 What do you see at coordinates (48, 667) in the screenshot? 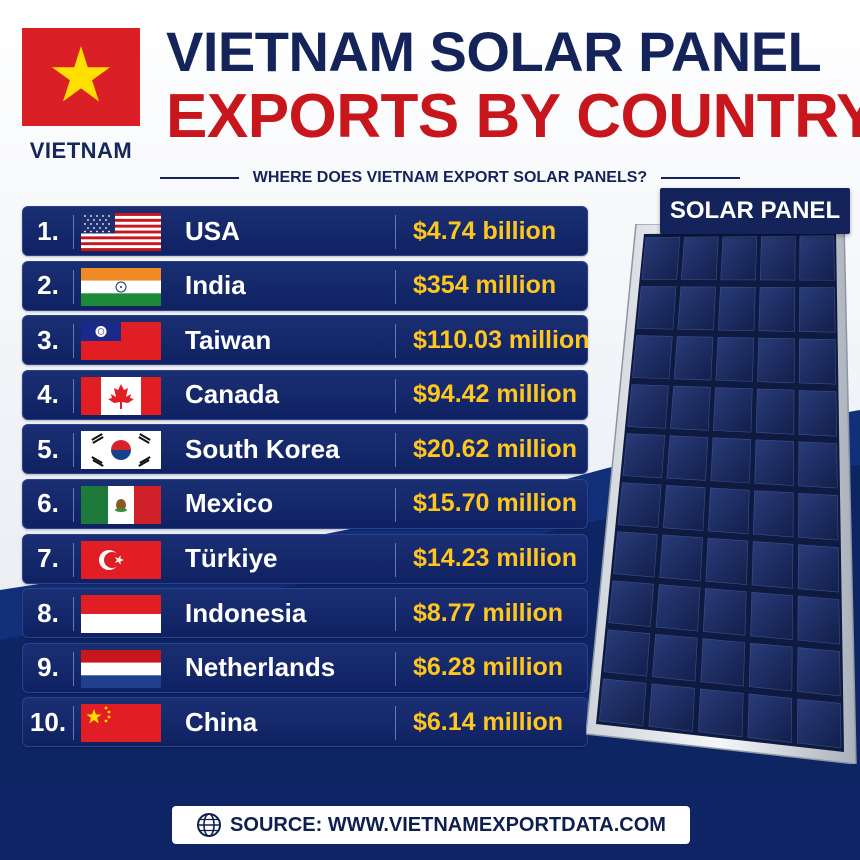
I see `rank-cell: 9.` at bounding box center [48, 667].